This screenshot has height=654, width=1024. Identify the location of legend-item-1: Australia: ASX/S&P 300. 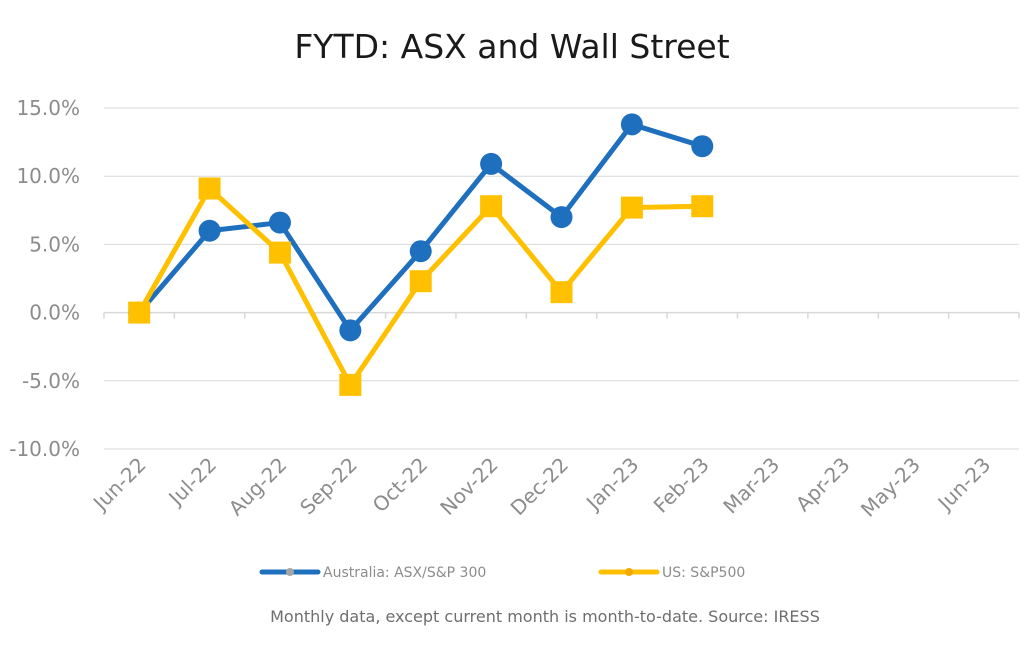
(372, 573).